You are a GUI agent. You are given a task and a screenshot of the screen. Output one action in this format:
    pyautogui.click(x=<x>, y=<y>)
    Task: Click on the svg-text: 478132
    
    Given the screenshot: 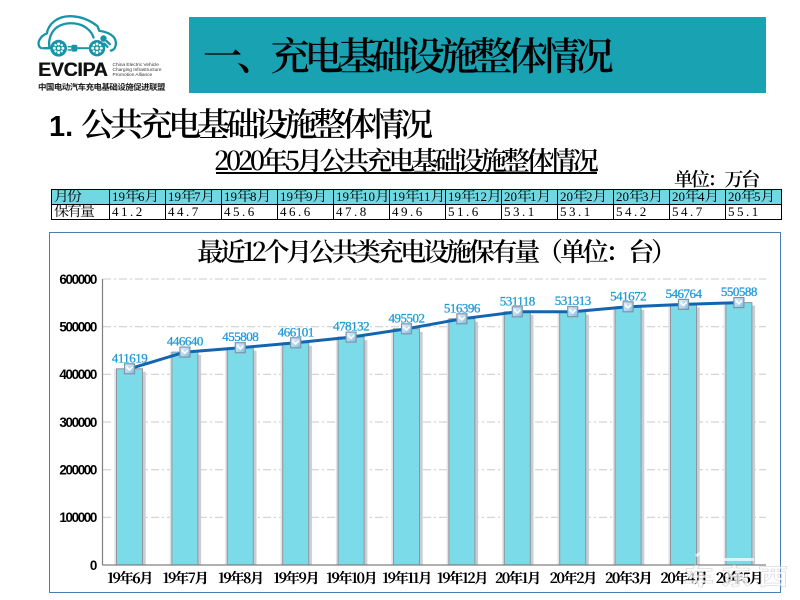 What is the action you would take?
    pyautogui.click(x=351, y=326)
    